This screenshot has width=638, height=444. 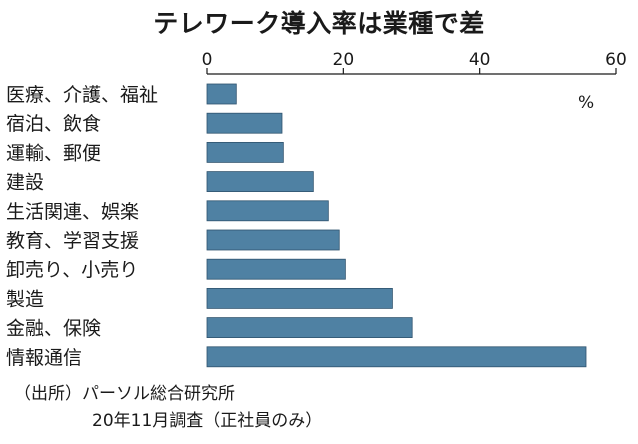 I want to click on x-tick-label: 40, so click(x=480, y=60).